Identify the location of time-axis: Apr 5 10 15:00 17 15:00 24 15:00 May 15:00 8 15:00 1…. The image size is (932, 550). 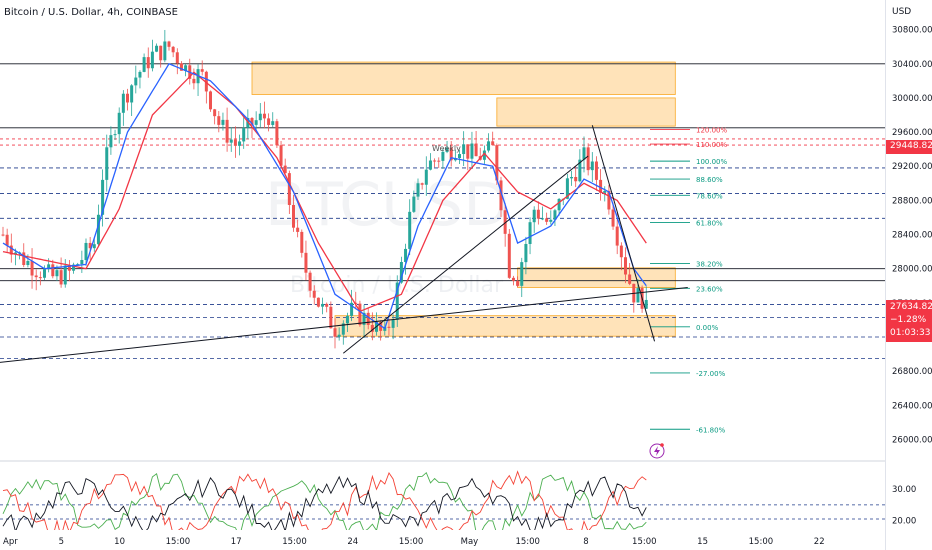
(414, 542).